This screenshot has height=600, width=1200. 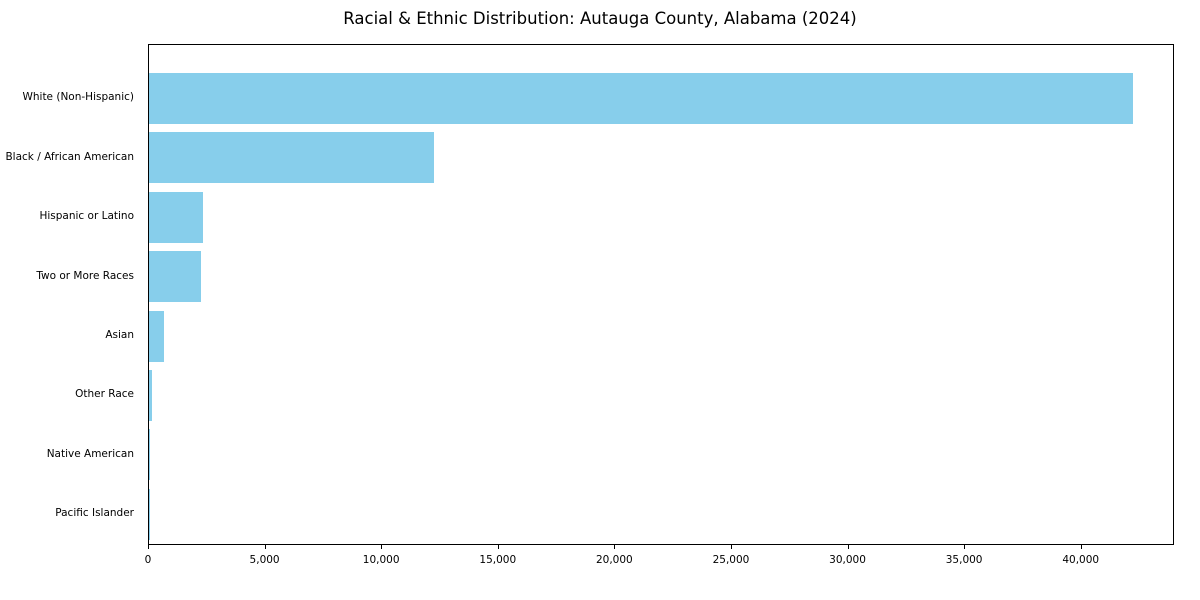 What do you see at coordinates (69, 156) in the screenshot?
I see `y-tick-label: Black / African American` at bounding box center [69, 156].